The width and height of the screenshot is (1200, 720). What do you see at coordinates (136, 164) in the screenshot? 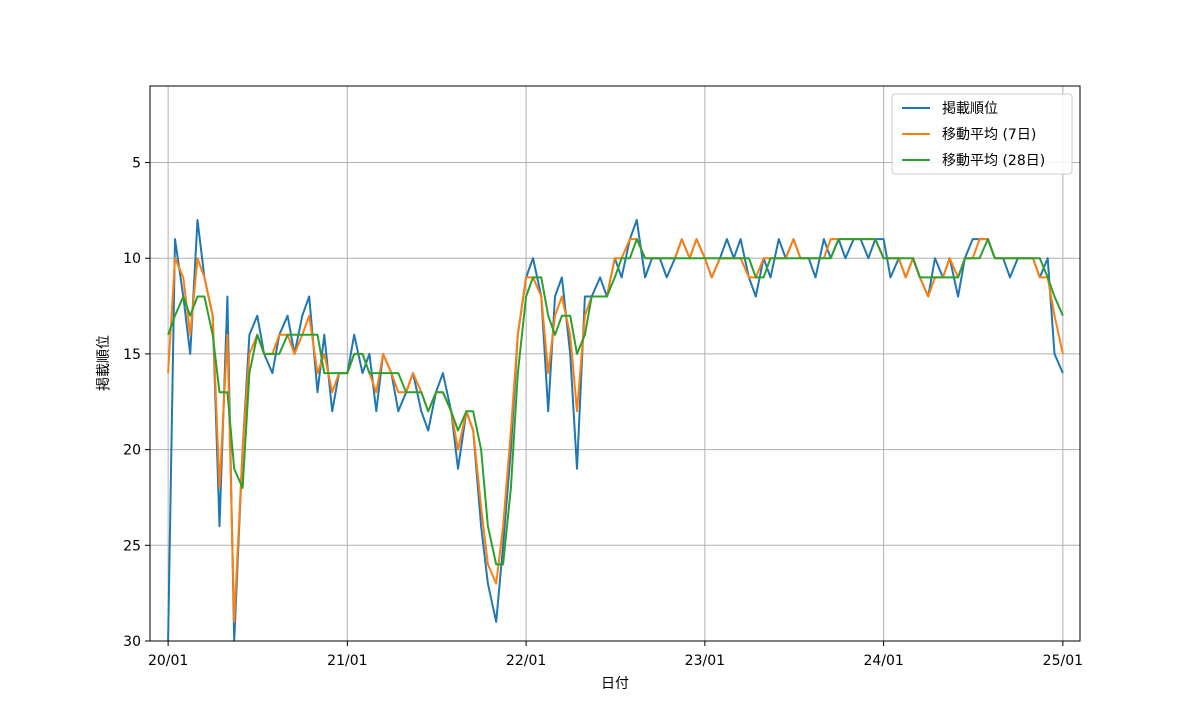
I see `y-tick-label: 5` at bounding box center [136, 164].